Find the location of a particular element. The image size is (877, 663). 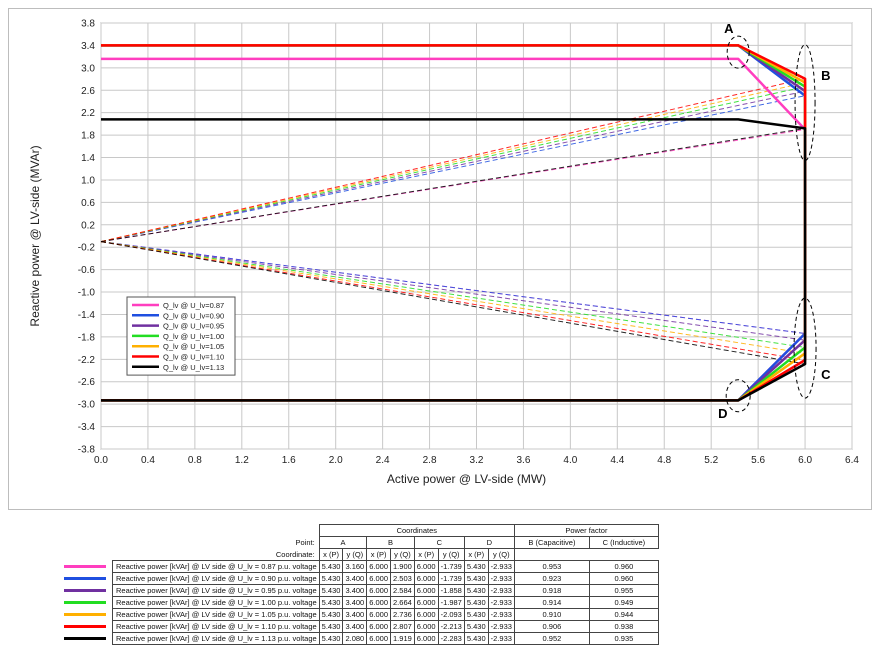

row-value: 3.400 is located at coordinates (355, 614).